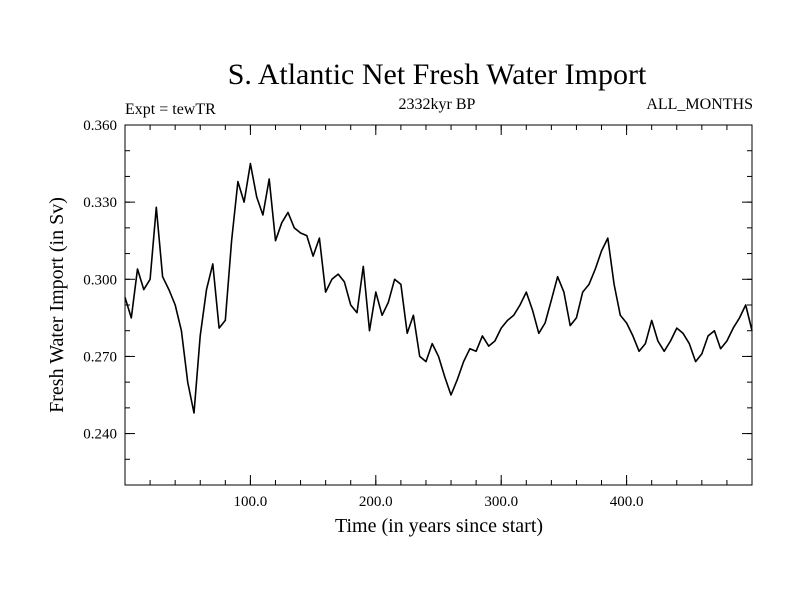  Describe the element at coordinates (100, 435) in the screenshot. I see `y-tick-label: 0.240` at that location.